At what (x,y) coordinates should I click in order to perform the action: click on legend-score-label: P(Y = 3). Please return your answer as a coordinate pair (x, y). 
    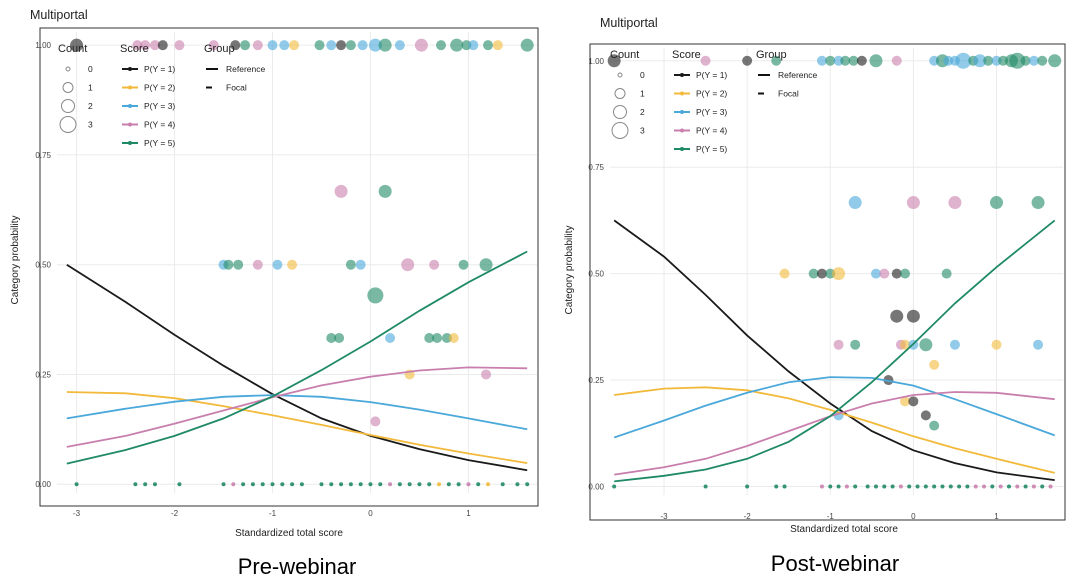
    Looking at the image, I should click on (711, 112).